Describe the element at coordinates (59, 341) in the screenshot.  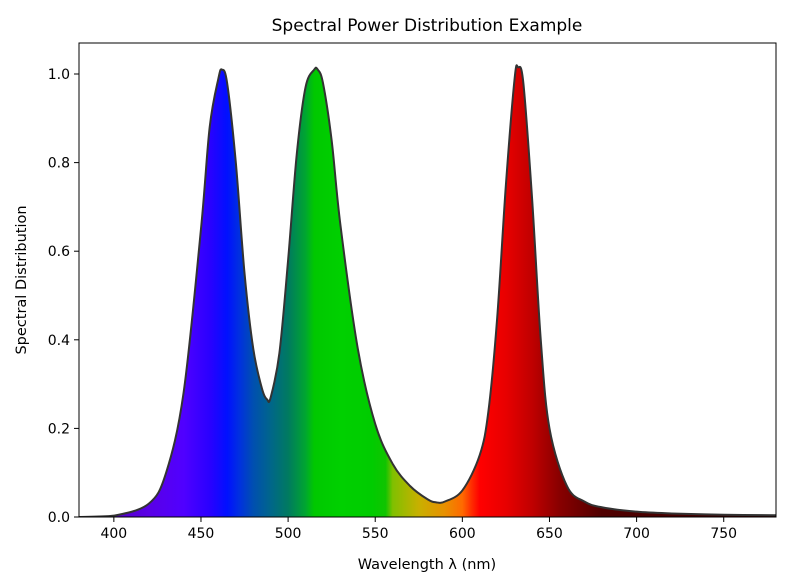
I see `y-tick-label: 0.4` at that location.